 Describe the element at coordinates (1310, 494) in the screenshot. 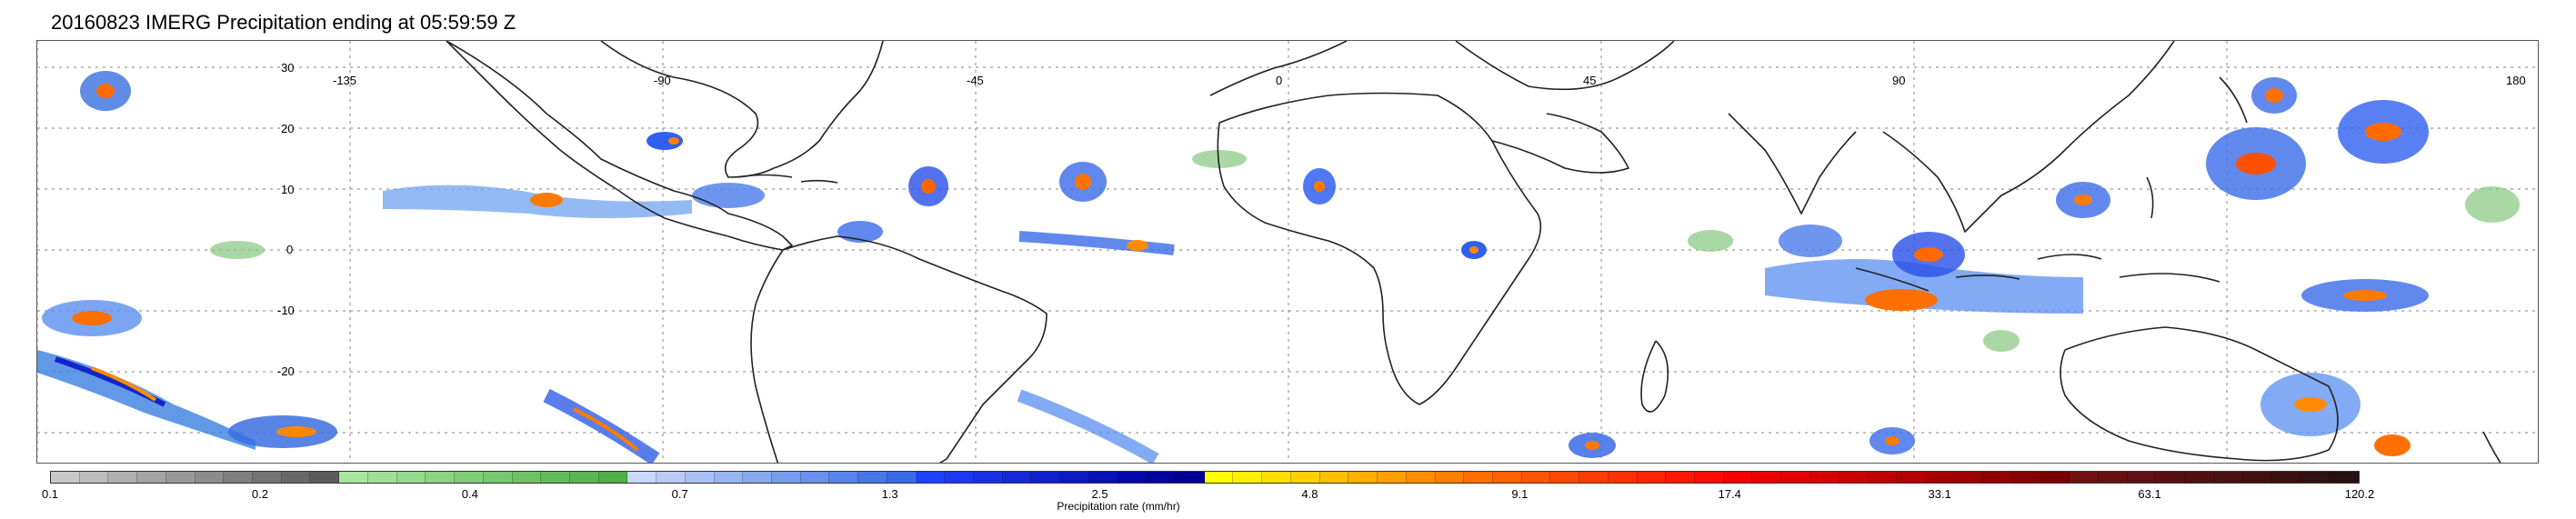

I see `colorbar-tick-label: 4.8` at that location.